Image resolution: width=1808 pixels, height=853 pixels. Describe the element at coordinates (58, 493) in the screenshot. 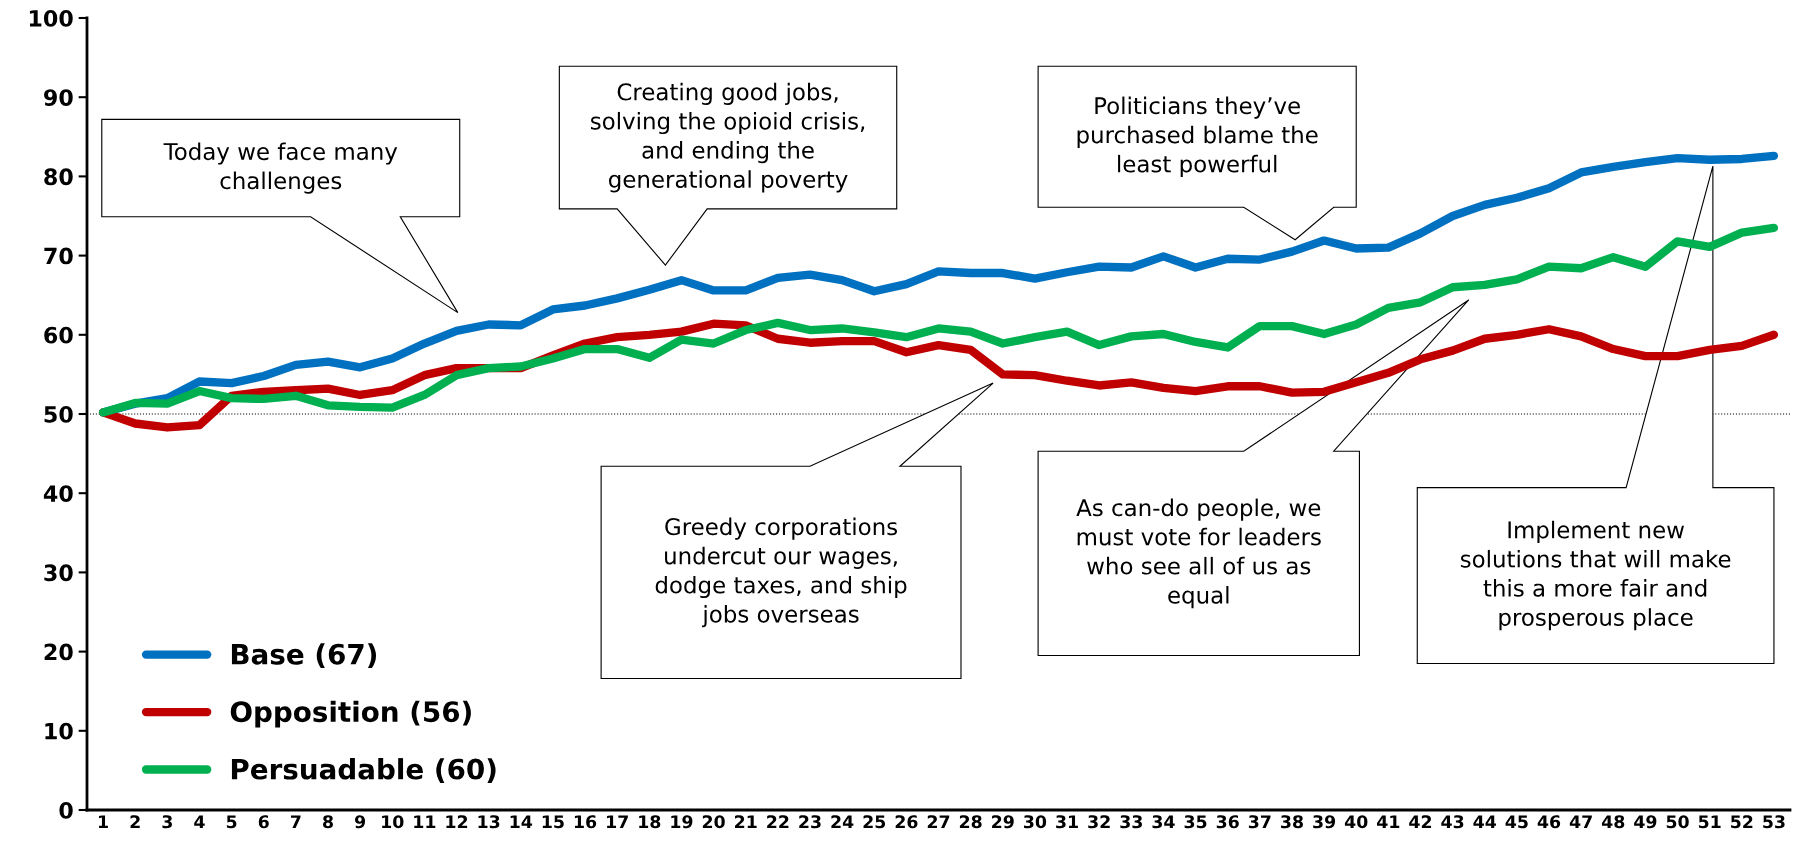

I see `y-tick-label: 40` at that location.